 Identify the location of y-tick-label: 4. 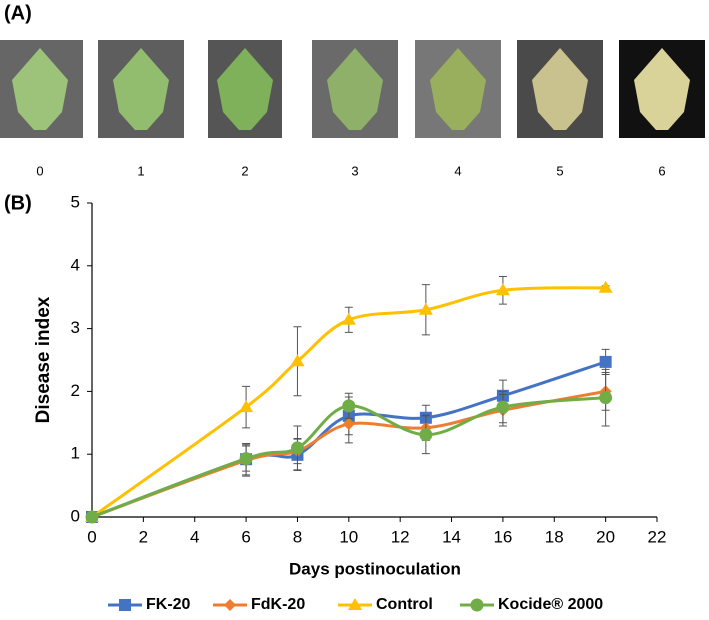
(75, 264).